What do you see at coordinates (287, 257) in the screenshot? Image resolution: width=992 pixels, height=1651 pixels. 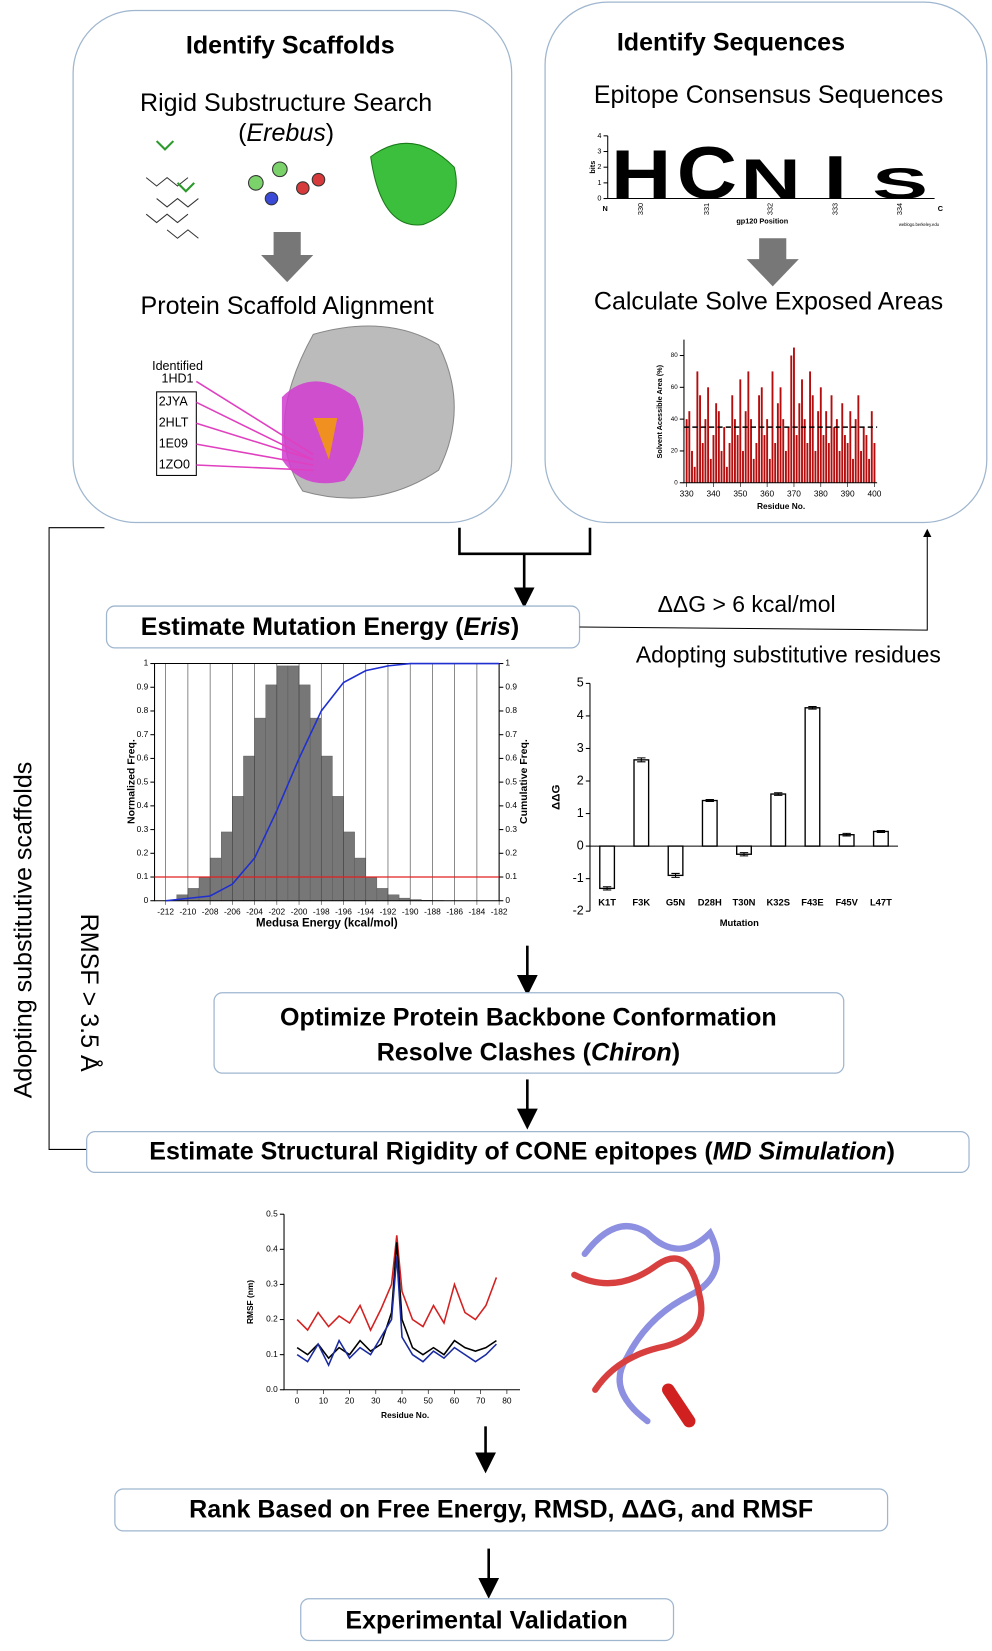 I see `gray-arrow` at bounding box center [287, 257].